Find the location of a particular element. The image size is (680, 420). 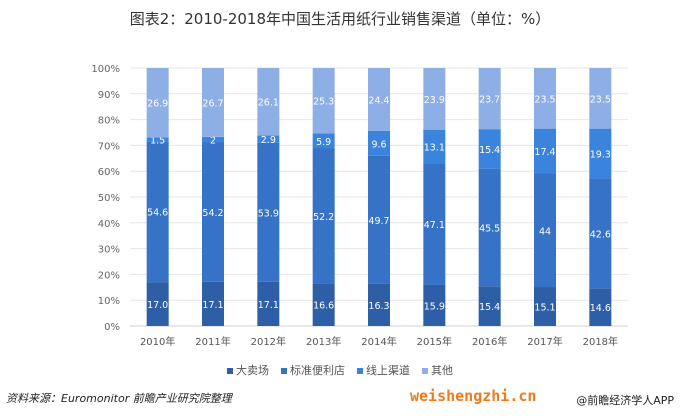

legend-label: 线上渠道 is located at coordinates (388, 370).